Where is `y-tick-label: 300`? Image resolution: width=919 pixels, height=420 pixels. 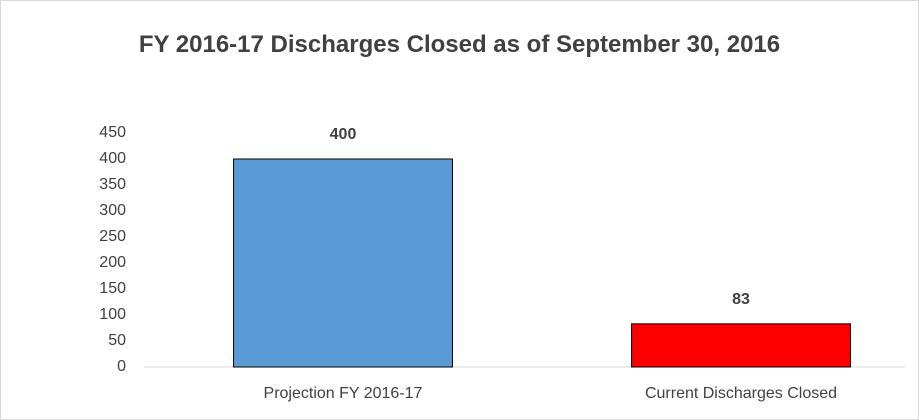 y-tick-label: 300 is located at coordinates (112, 210).